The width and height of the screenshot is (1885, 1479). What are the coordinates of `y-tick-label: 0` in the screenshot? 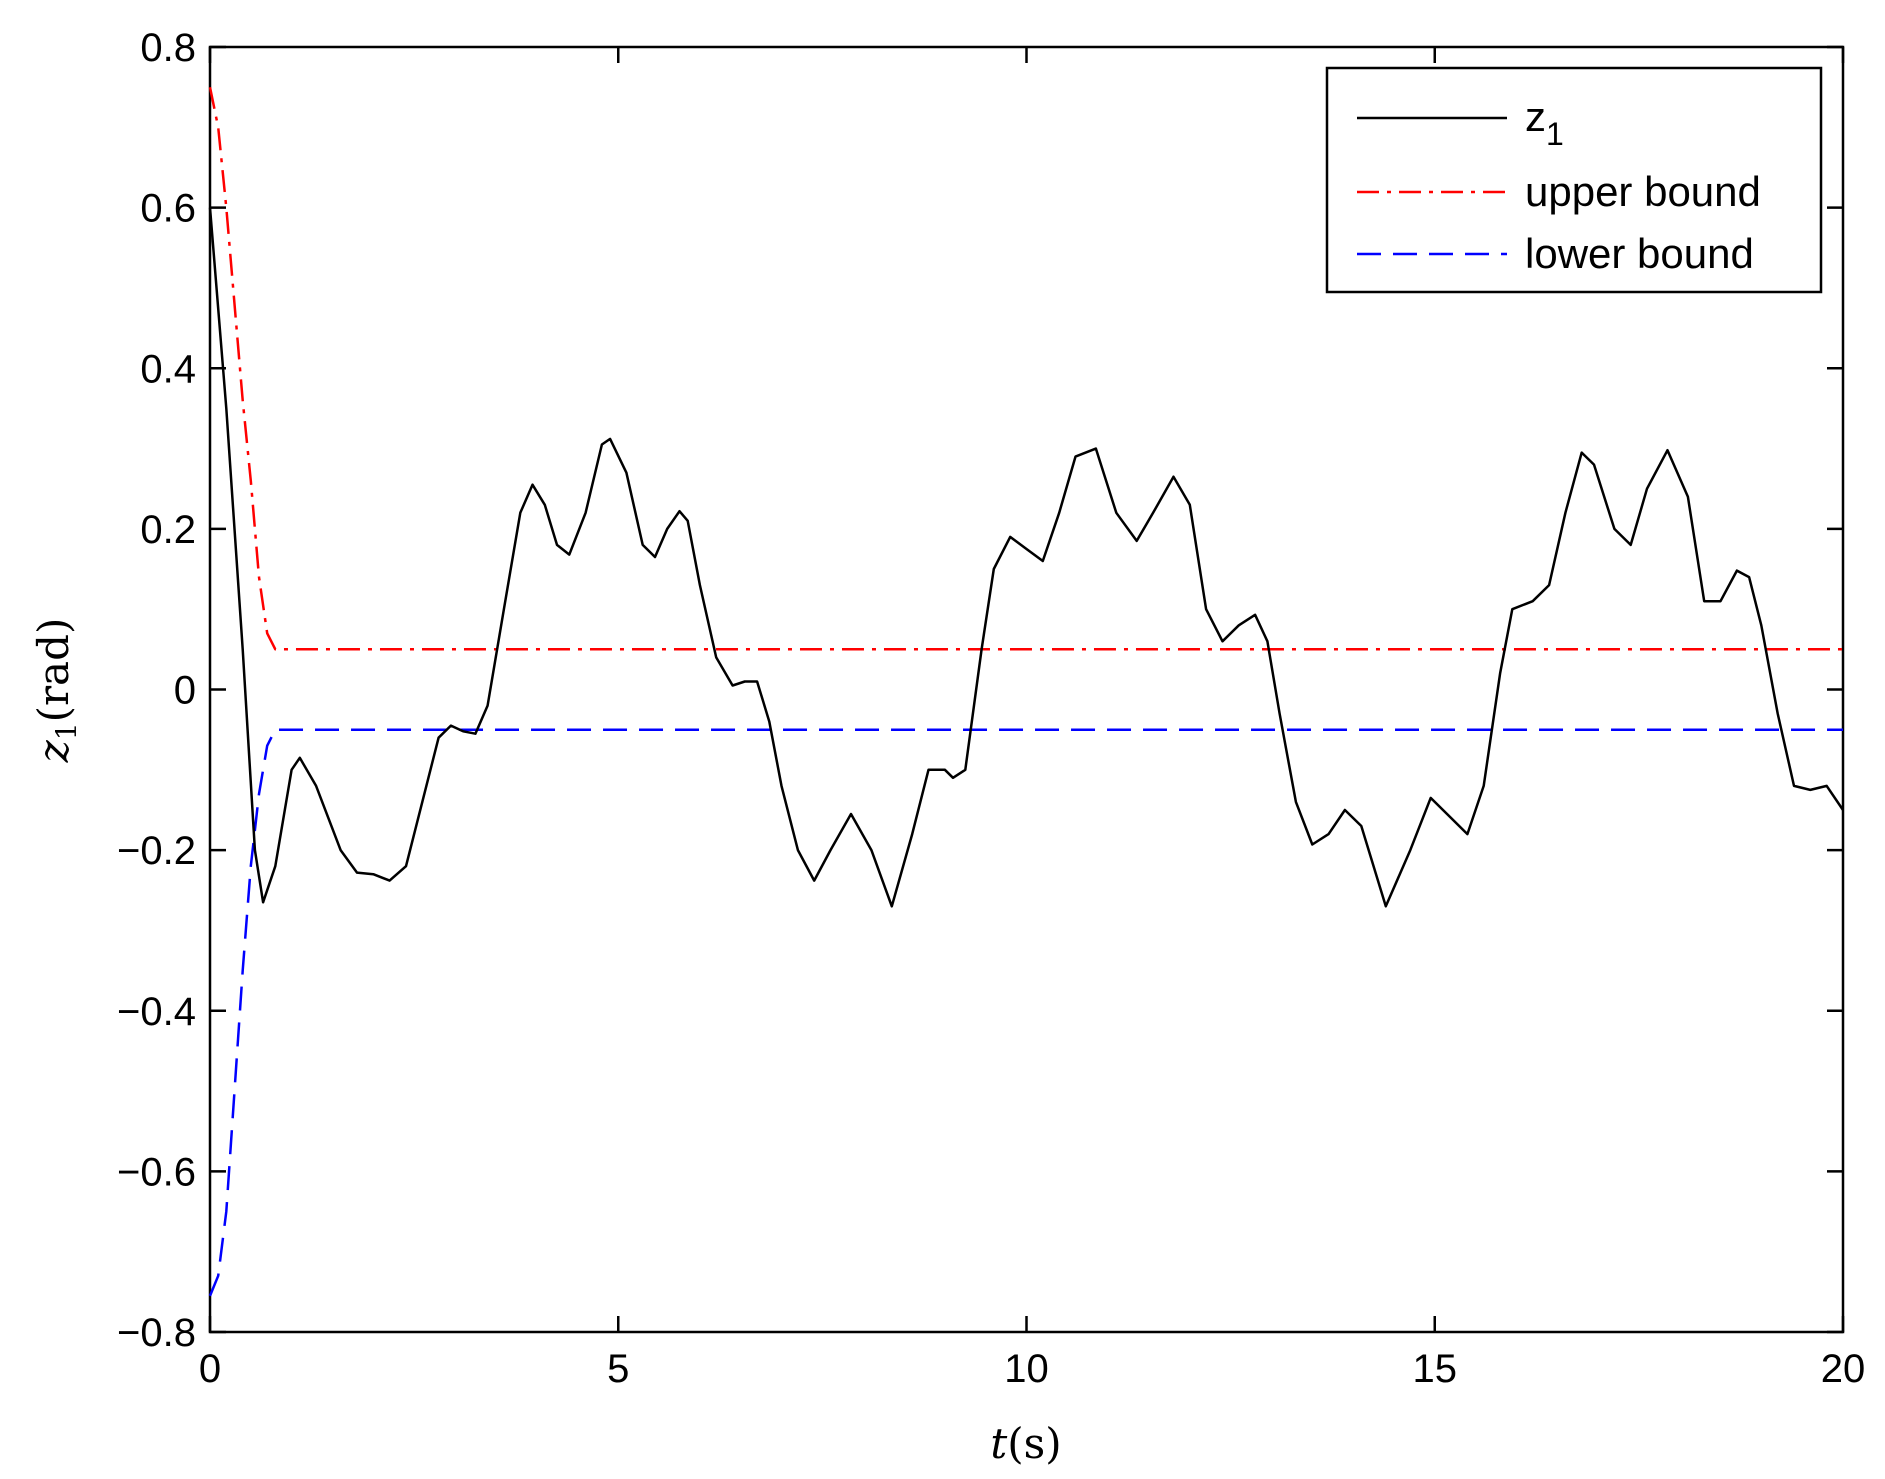 It's located at (185, 691).